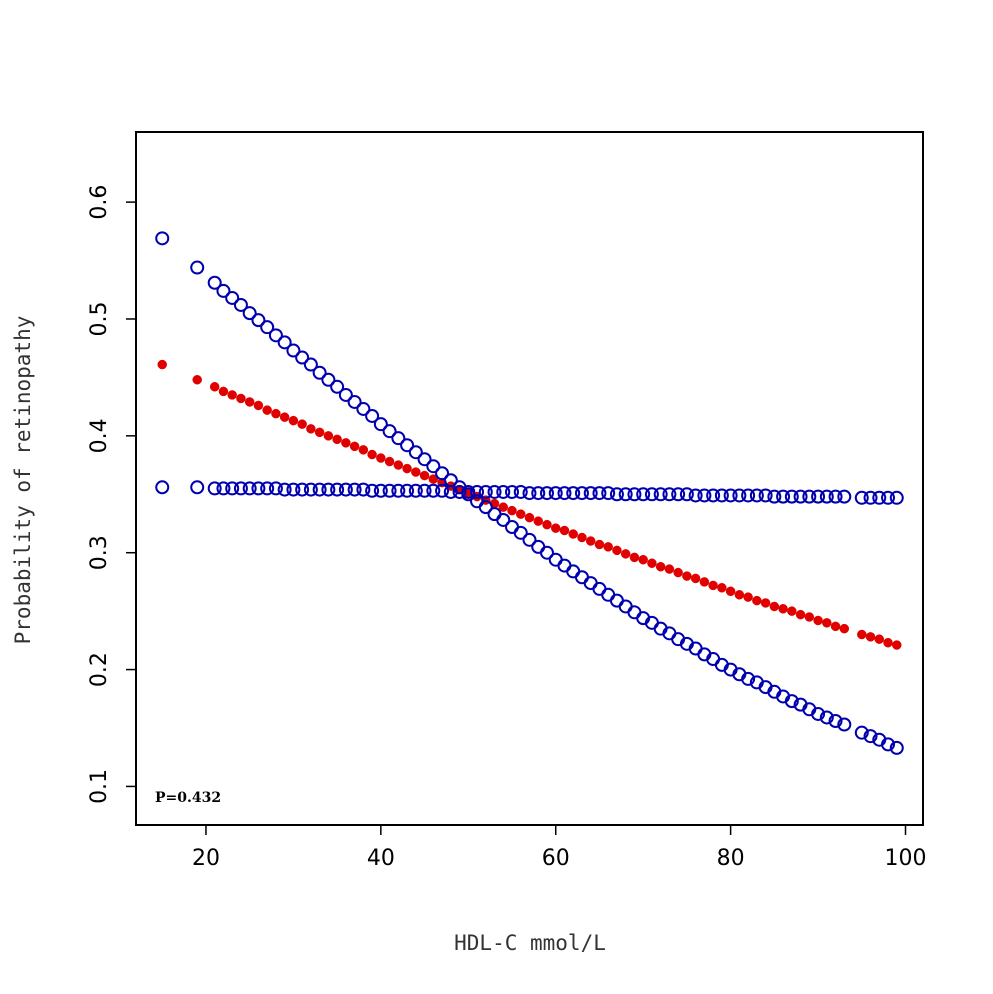 Image resolution: width=993 pixels, height=994 pixels. Describe the element at coordinates (906, 858) in the screenshot. I see `x-tick-label: 100` at that location.